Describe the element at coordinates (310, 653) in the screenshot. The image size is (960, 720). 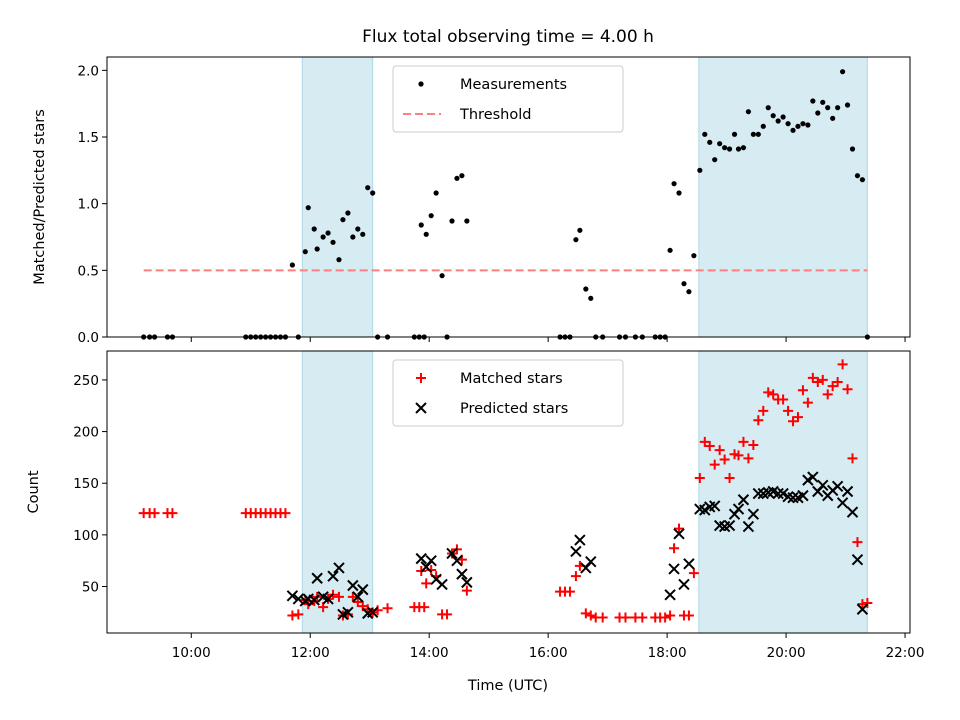
I see `x-tick-label: 12:00` at that location.